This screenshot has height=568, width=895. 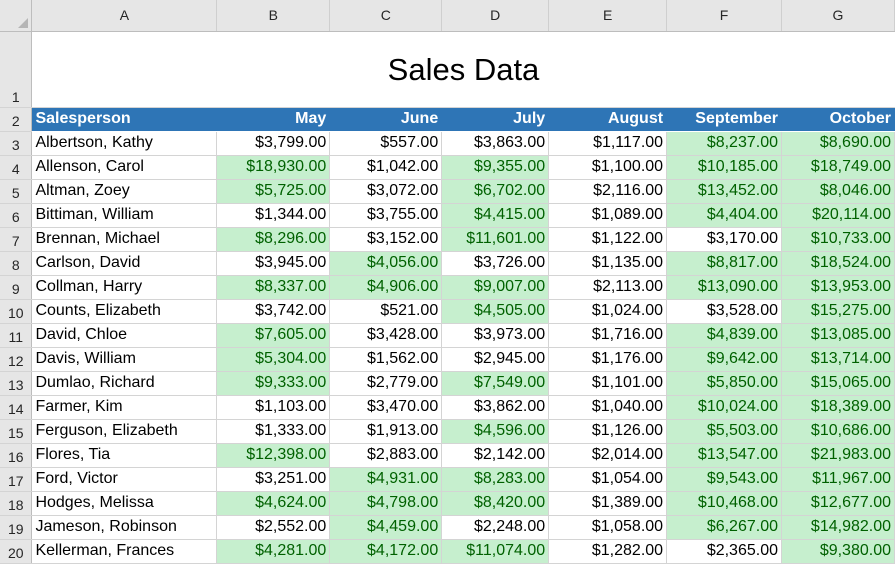 I want to click on sales-value-cell: $9,642.00, so click(x=724, y=359).